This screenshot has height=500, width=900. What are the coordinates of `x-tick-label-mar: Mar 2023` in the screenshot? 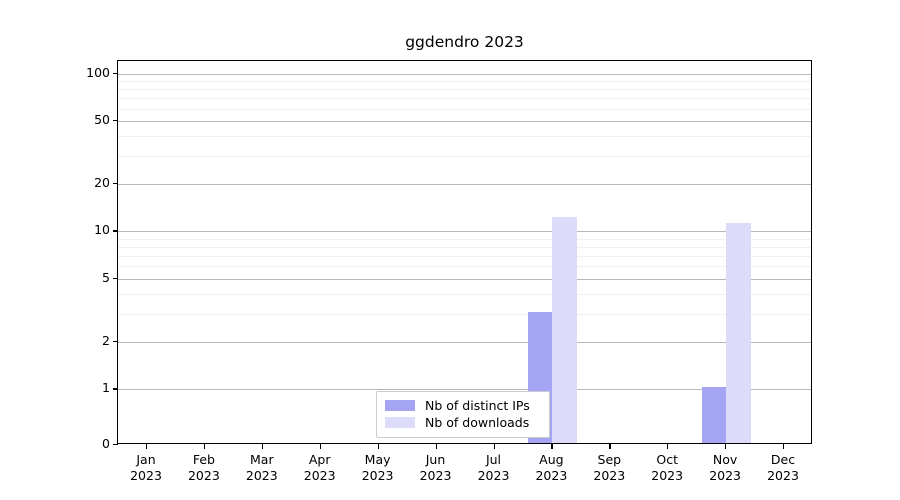 It's located at (262, 468).